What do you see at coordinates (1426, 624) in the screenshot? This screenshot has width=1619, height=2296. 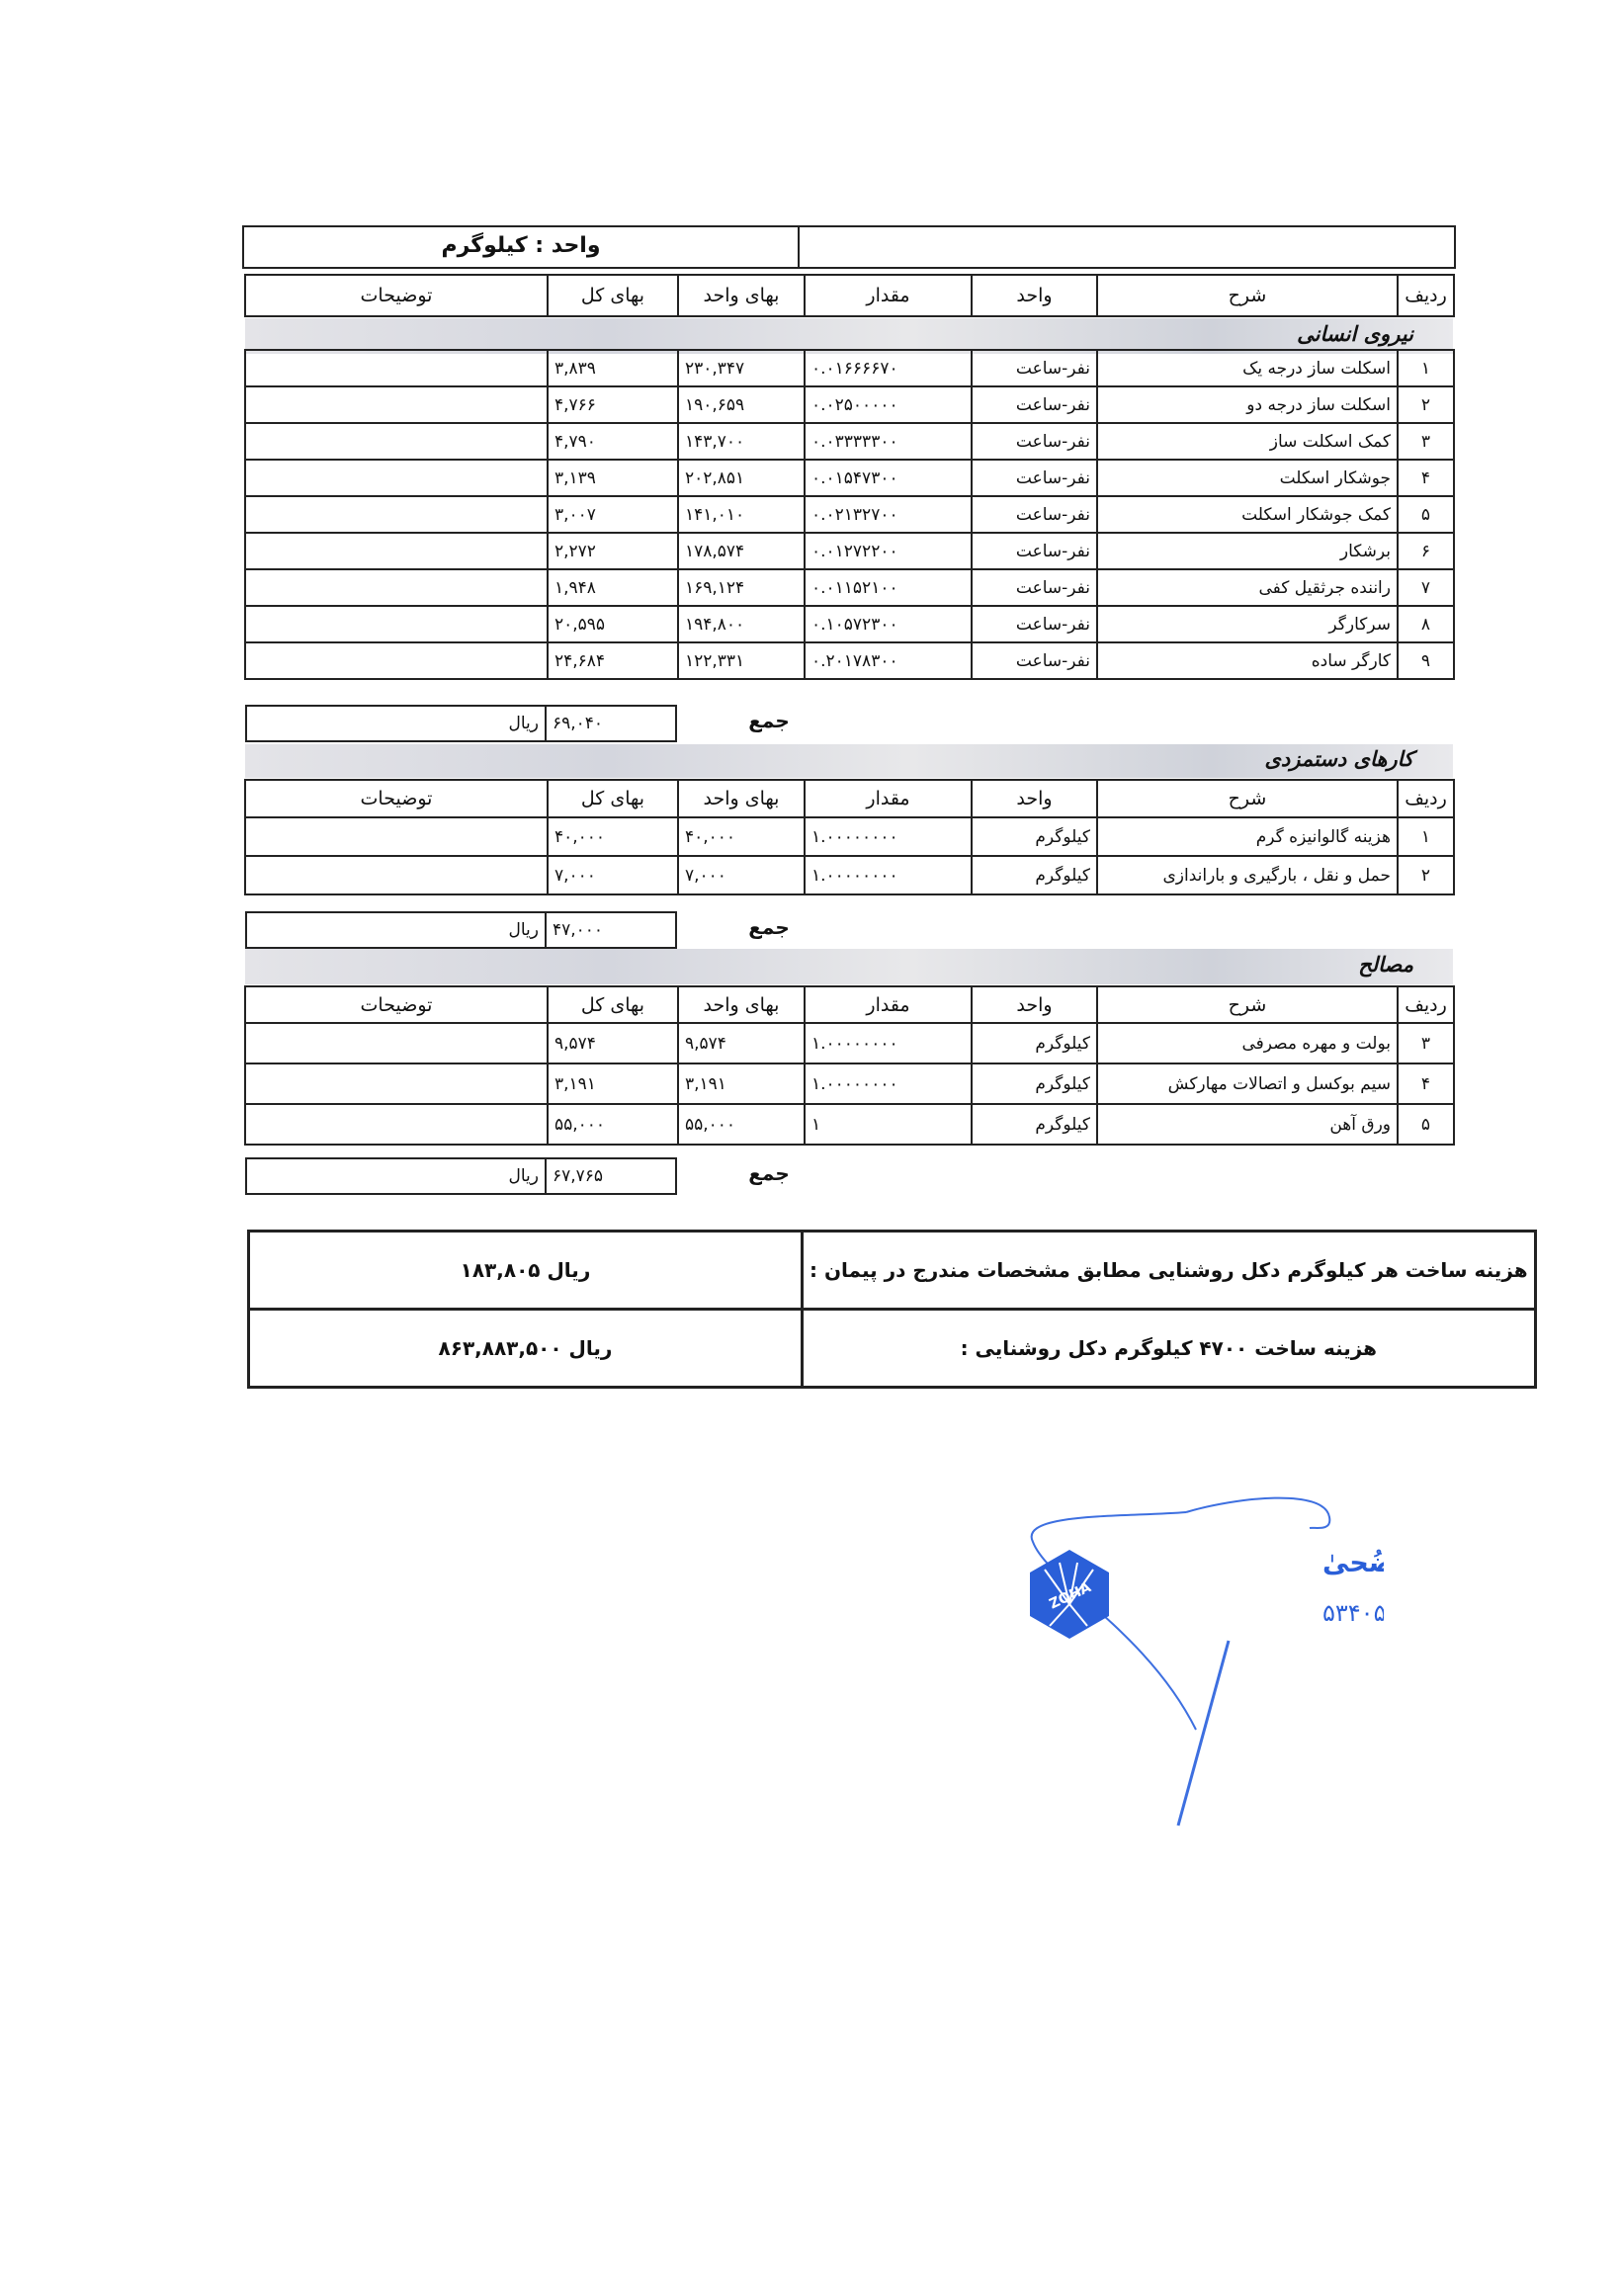 I see `row-number-cell: ۸` at bounding box center [1426, 624].